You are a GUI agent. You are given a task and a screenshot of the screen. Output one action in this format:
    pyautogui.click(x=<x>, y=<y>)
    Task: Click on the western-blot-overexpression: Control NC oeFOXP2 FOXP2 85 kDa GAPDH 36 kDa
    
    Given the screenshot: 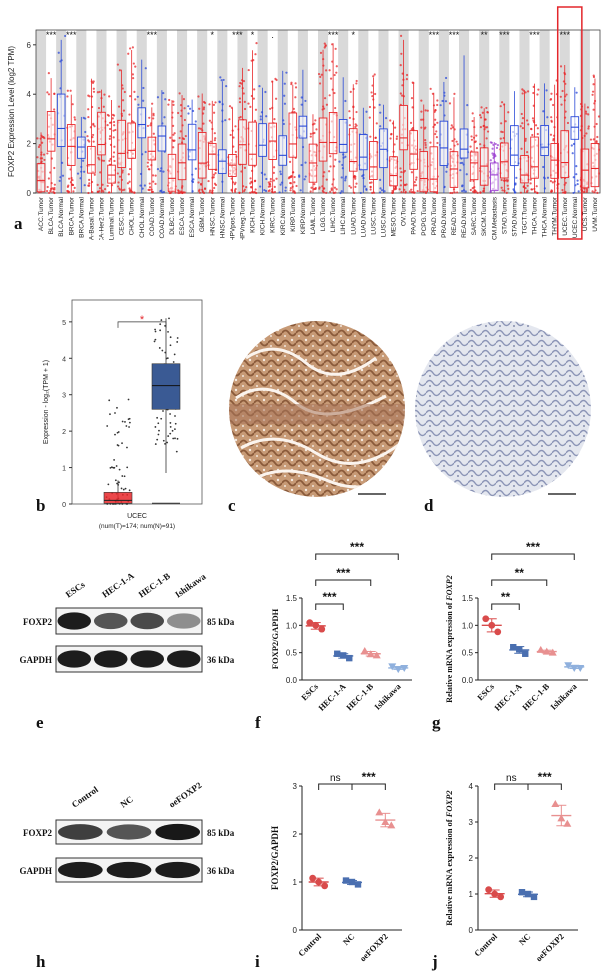 What is the action you would take?
    pyautogui.click(x=127, y=831)
    